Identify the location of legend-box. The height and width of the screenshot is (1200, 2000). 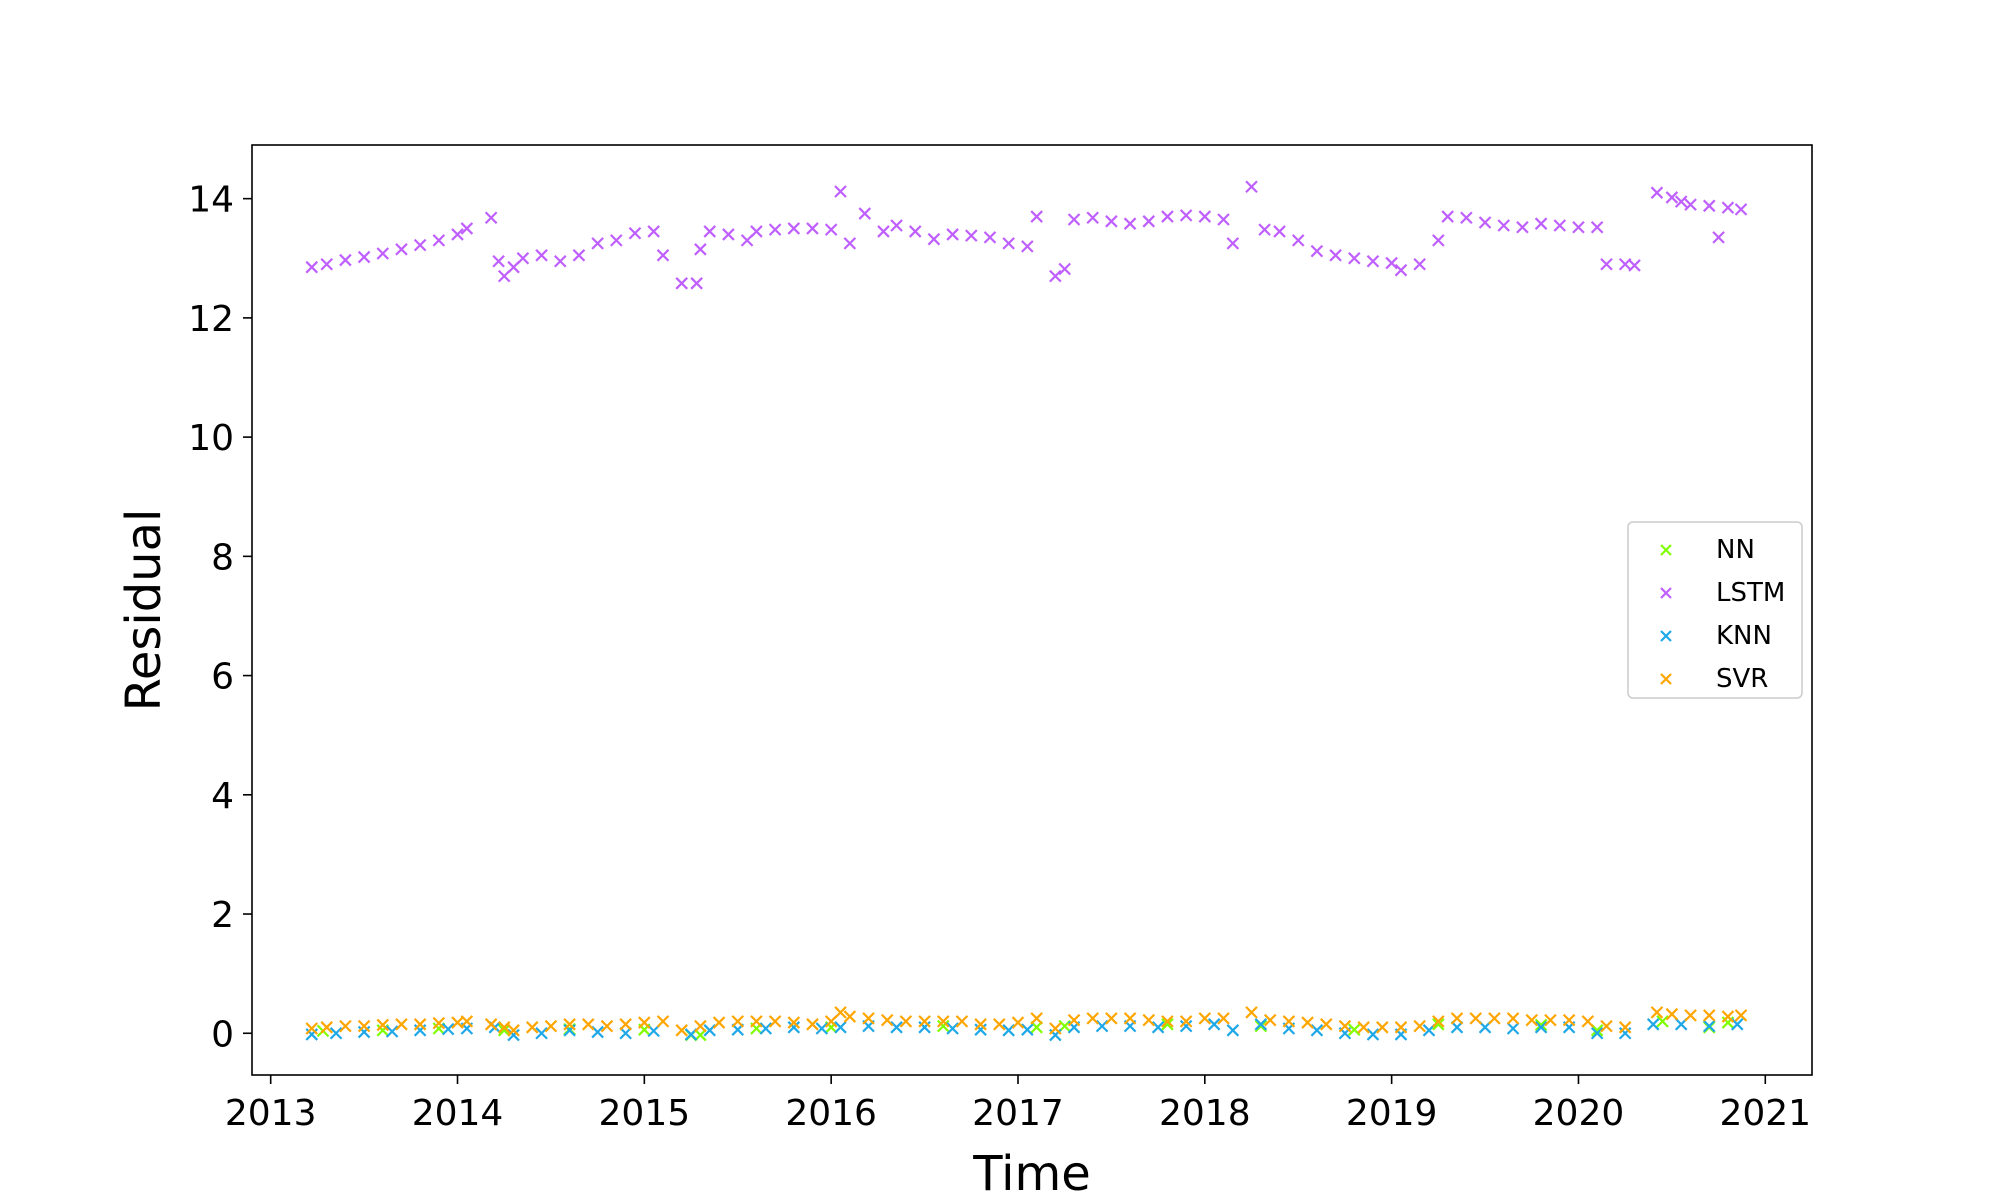
(1715, 610).